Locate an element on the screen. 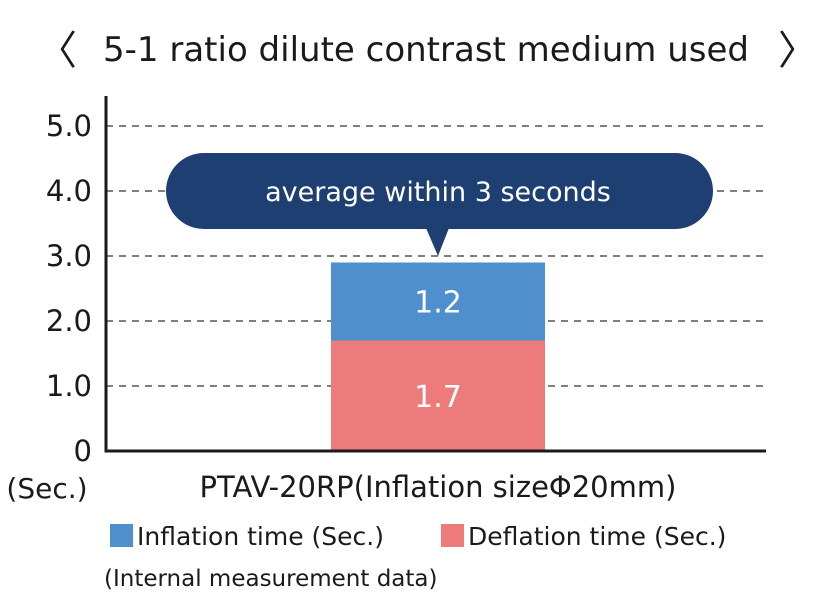 The height and width of the screenshot is (604, 826). chart-title: 5-1 ratio dilute contrast medium used is located at coordinates (426, 50).